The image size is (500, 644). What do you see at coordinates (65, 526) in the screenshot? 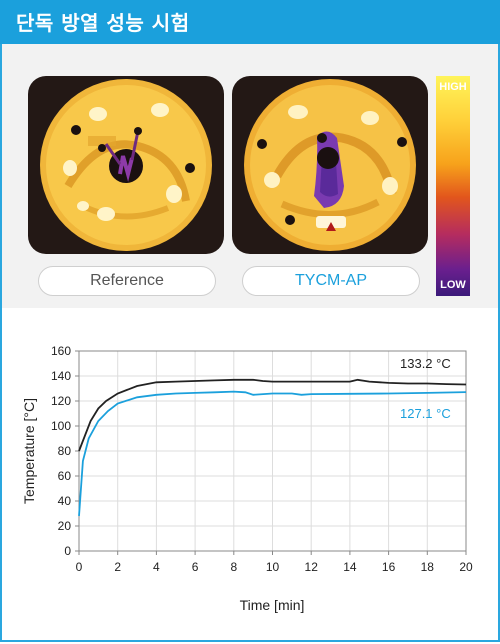
I see `y-tick-label: 20` at bounding box center [65, 526].